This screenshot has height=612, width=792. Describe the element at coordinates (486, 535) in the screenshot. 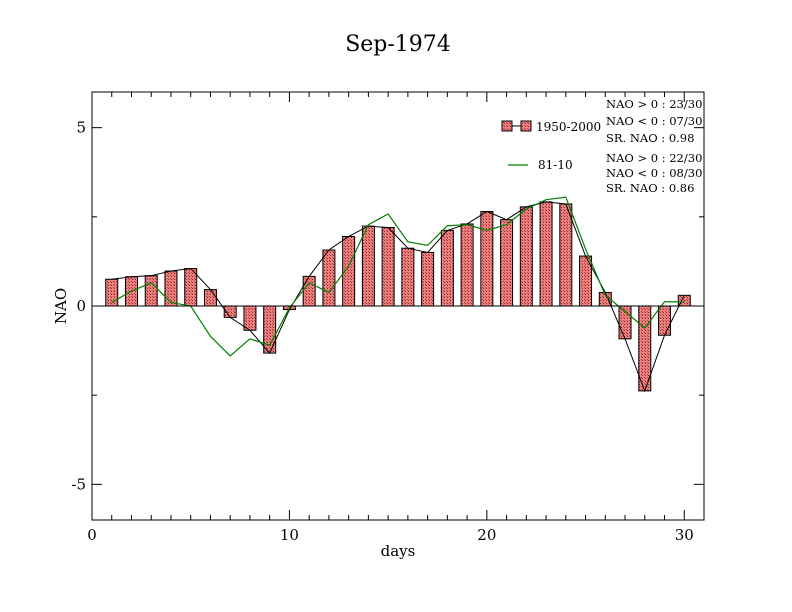

I see `x-tick-label-20: 20` at that location.